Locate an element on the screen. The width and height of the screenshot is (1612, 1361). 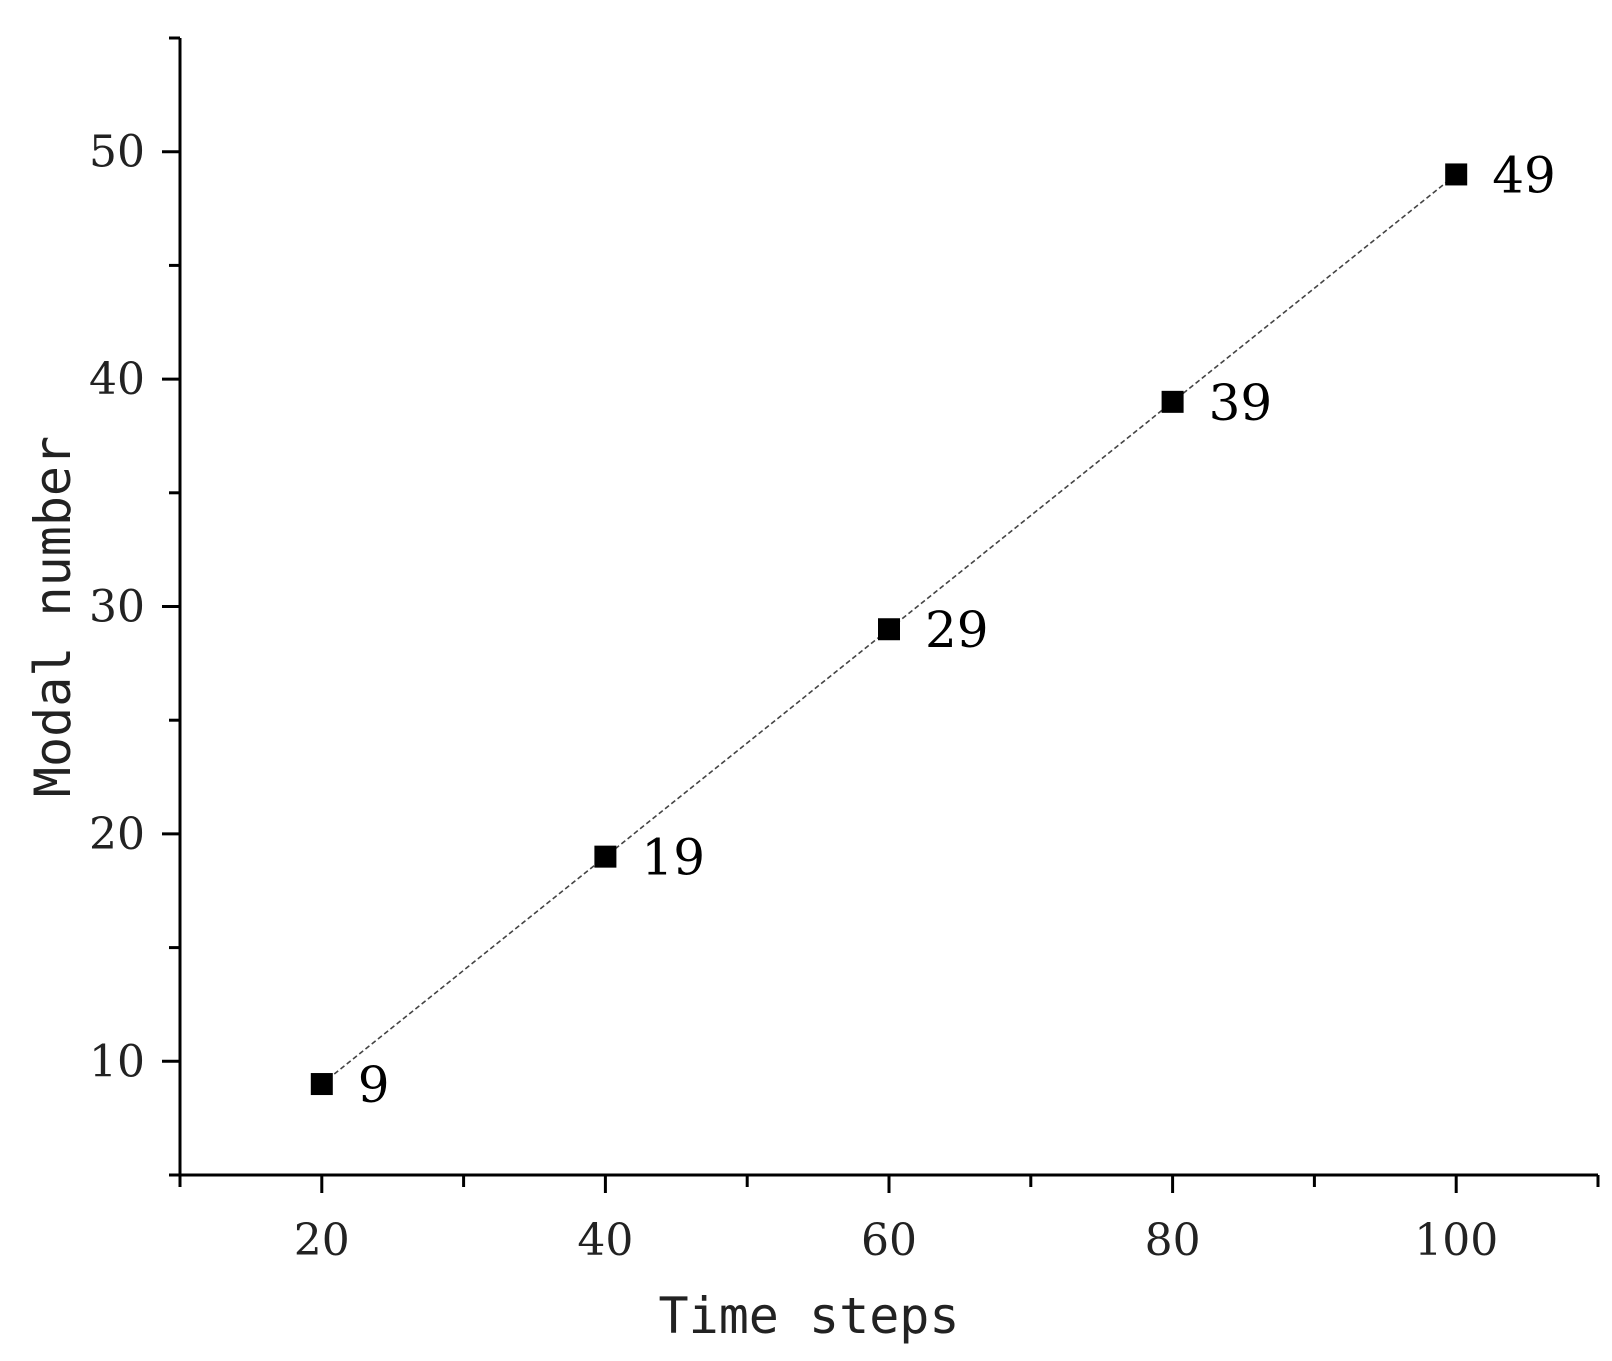
y-ticks: 10 20 30 40 50 is located at coordinates (134, 606).